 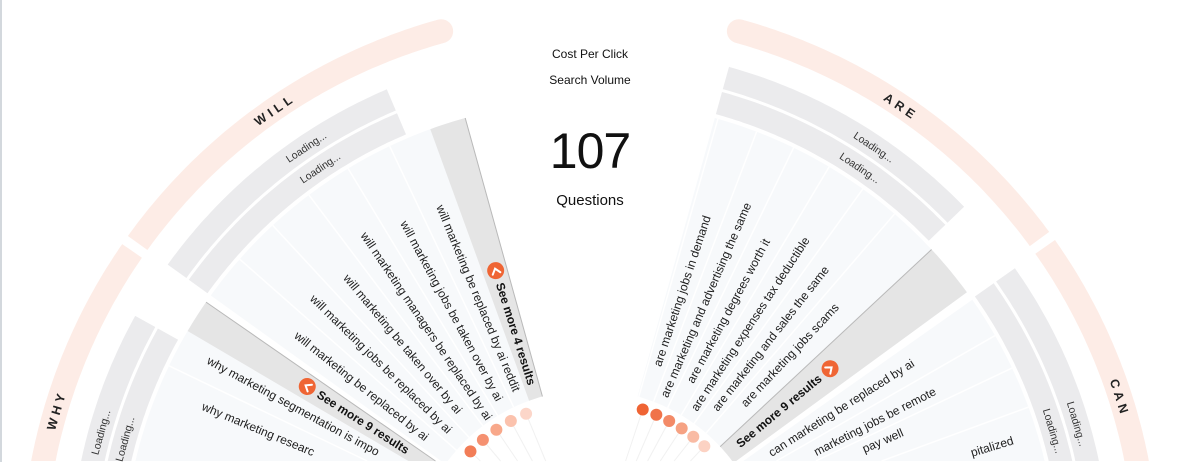 What do you see at coordinates (590, 80) in the screenshot?
I see `search-volume-toggle: Search Volume` at bounding box center [590, 80].